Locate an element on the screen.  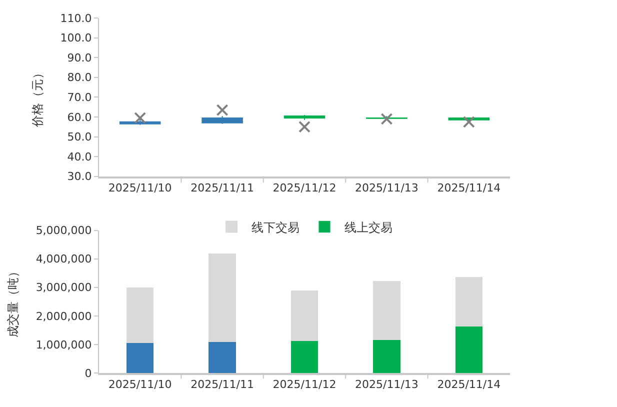
y-tick-label: 80.0 is located at coordinates (79, 77).